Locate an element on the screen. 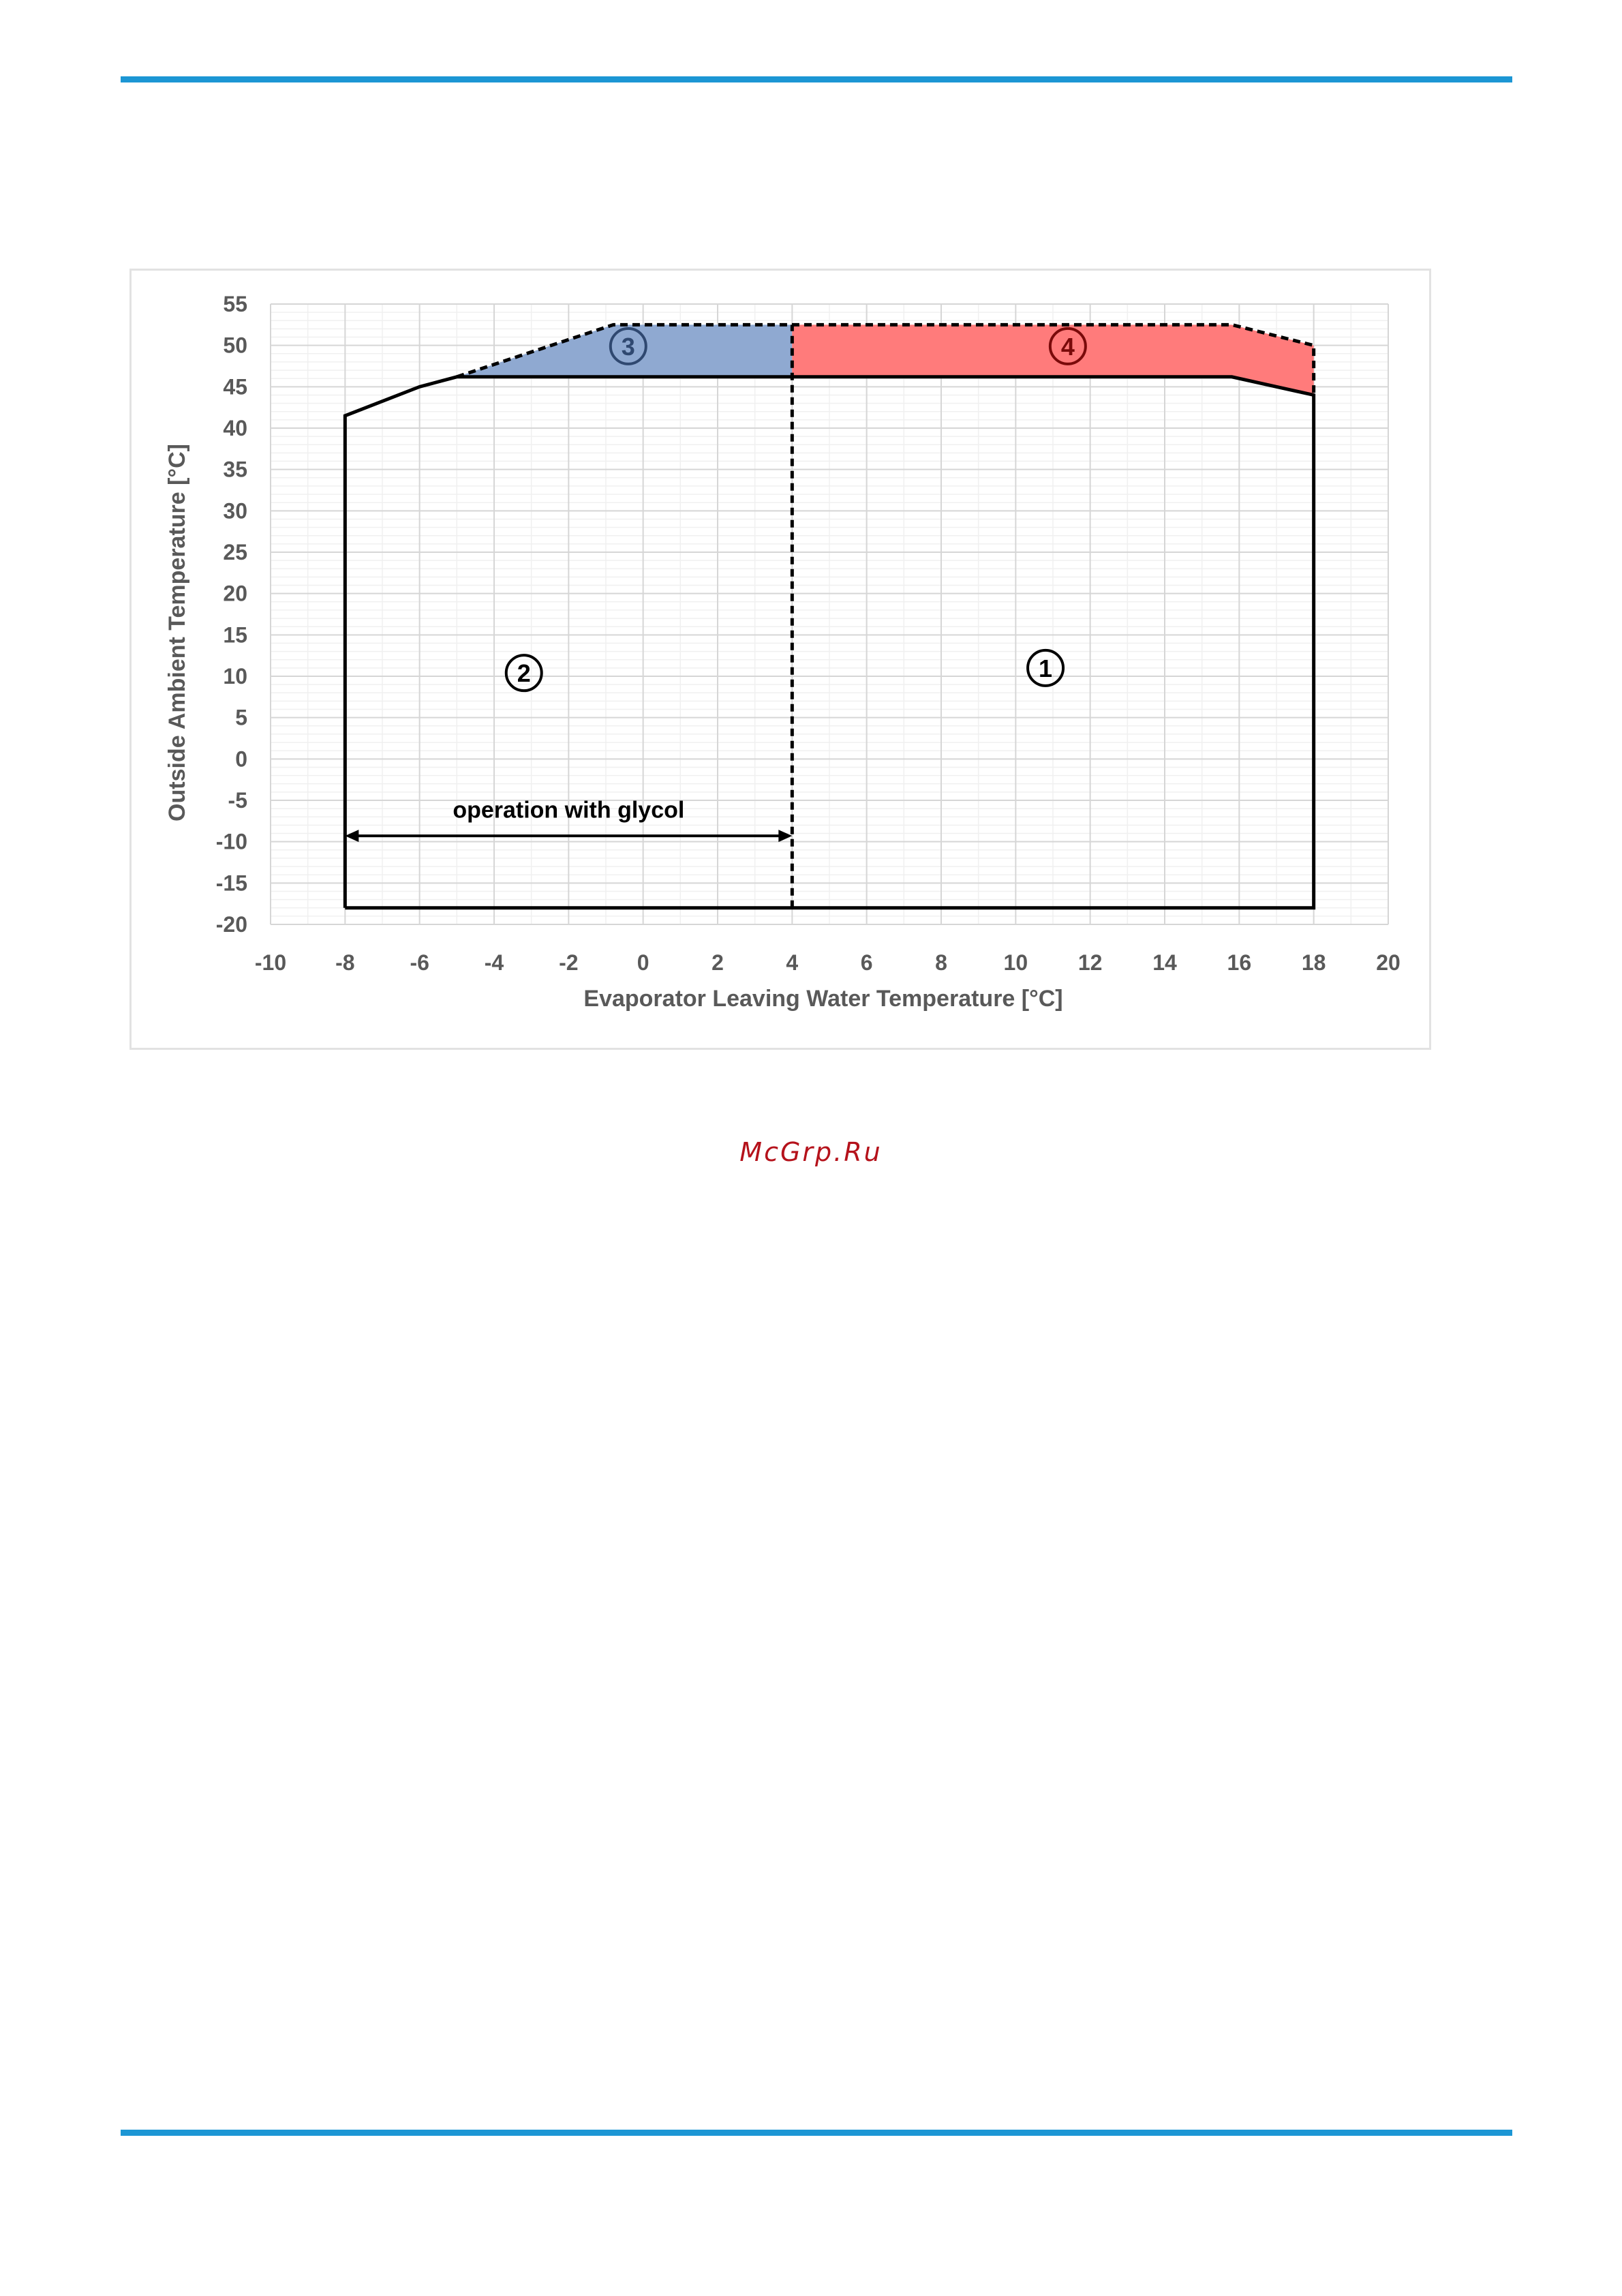 The image size is (1622, 2296). glycol-annotation-label: operation with glycol is located at coordinates (568, 810).